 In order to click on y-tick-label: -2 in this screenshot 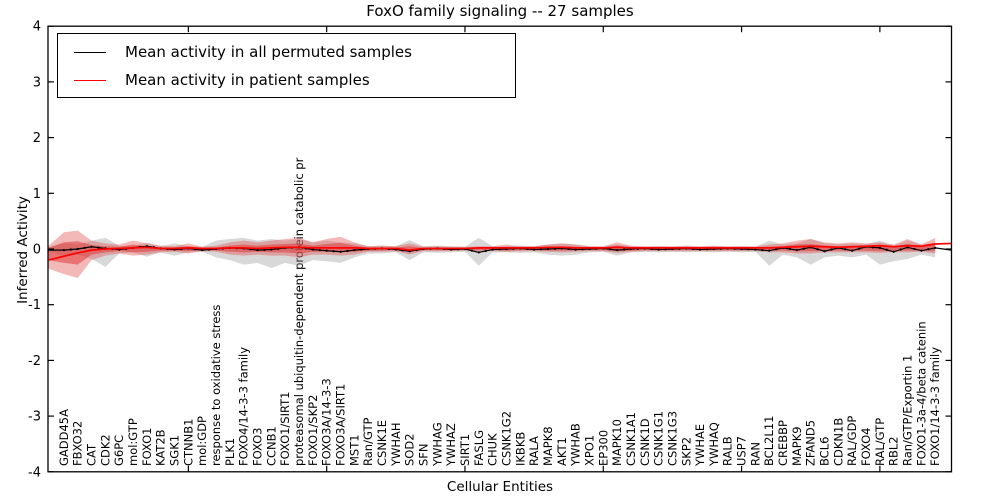, I will do `click(34, 361)`.